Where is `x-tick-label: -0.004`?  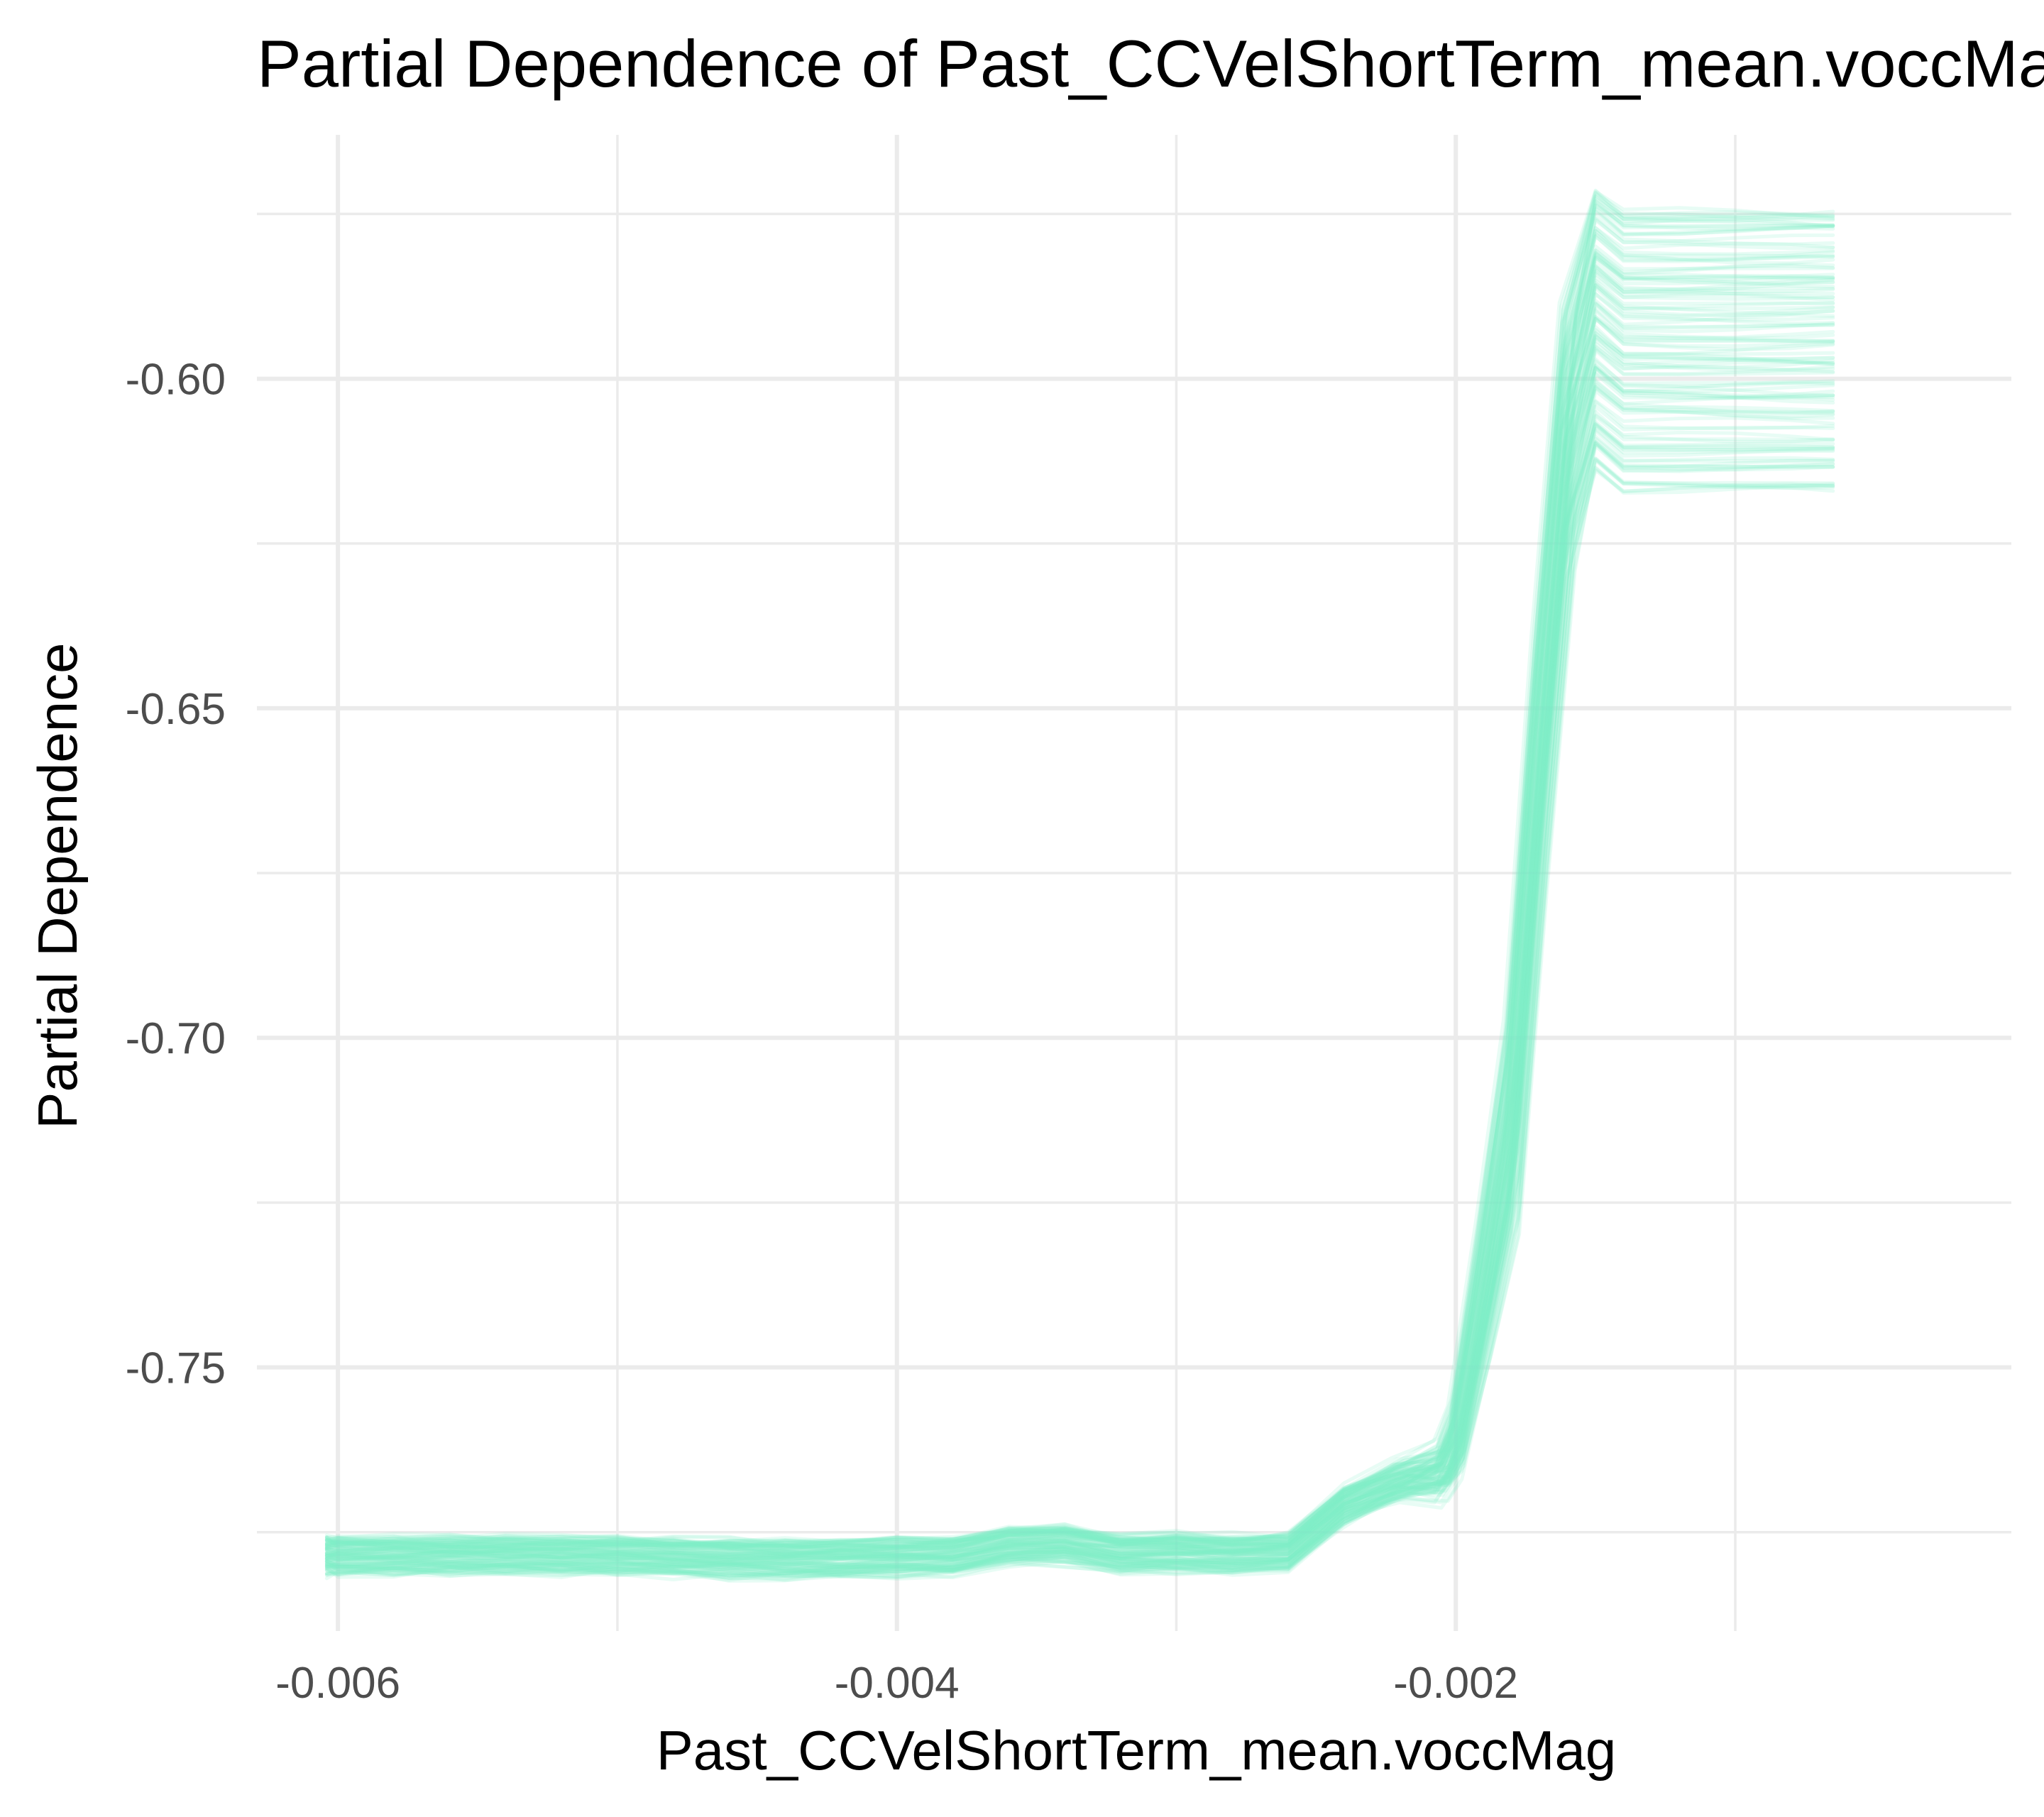
x-tick-label: -0.004 is located at coordinates (897, 1683).